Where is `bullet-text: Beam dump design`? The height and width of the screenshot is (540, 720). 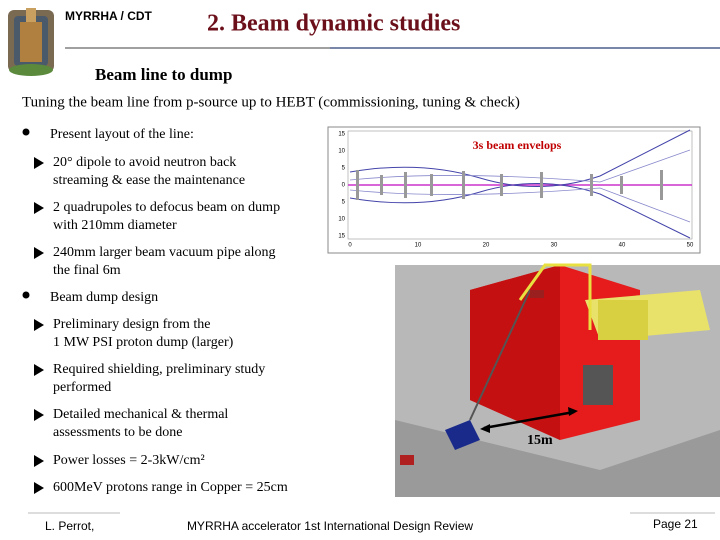 bullet-text: Beam dump design is located at coordinates (104, 297).